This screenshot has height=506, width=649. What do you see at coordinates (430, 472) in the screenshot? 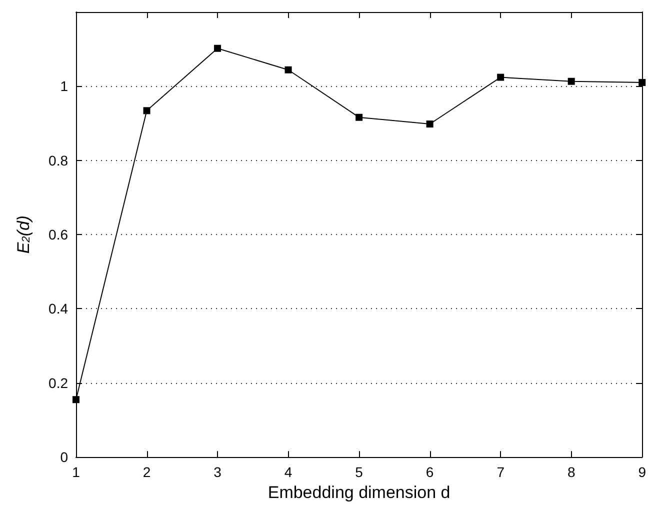
I see `x-tick-label: 6` at bounding box center [430, 472].